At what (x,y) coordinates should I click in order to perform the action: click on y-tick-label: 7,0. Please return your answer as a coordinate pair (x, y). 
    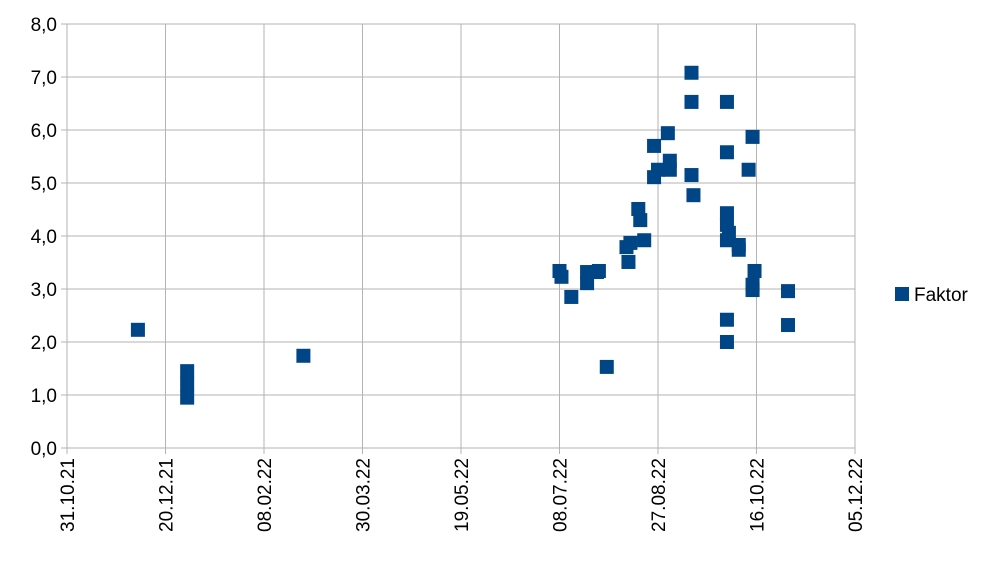
    Looking at the image, I should click on (44, 78).